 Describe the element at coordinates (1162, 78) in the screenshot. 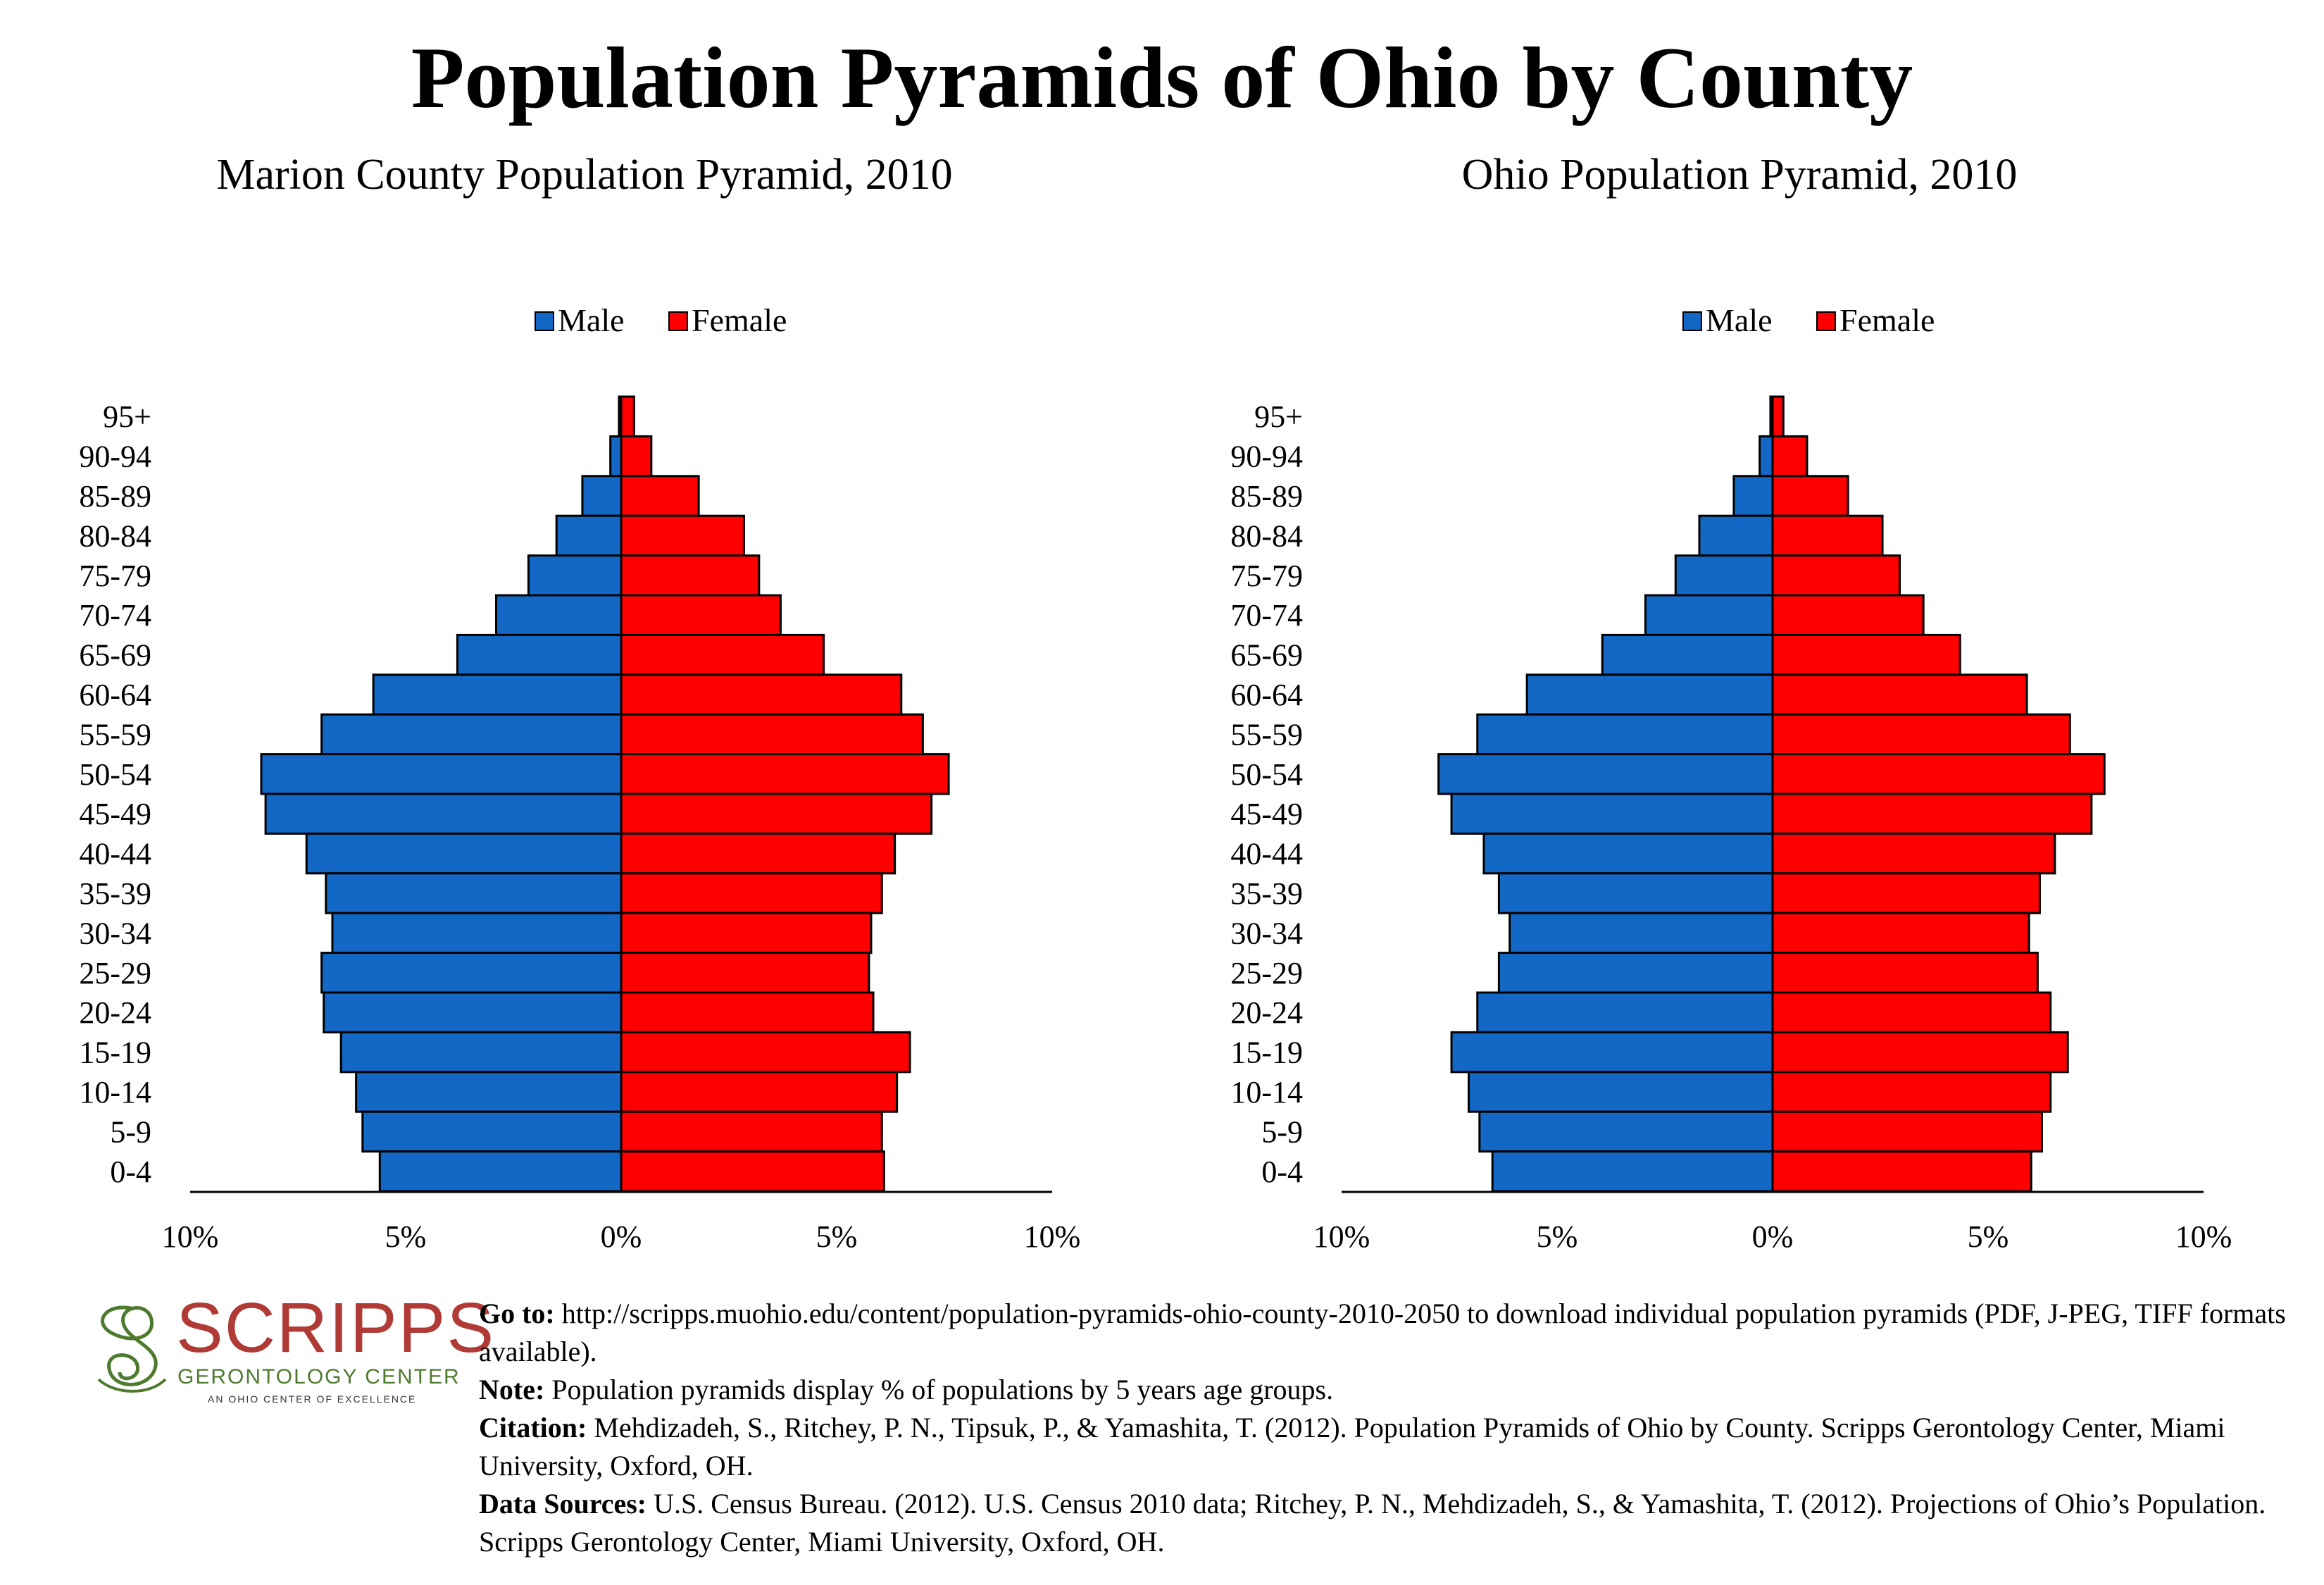

I see `page-title: Population Pyramids of Ohio by County` at that location.